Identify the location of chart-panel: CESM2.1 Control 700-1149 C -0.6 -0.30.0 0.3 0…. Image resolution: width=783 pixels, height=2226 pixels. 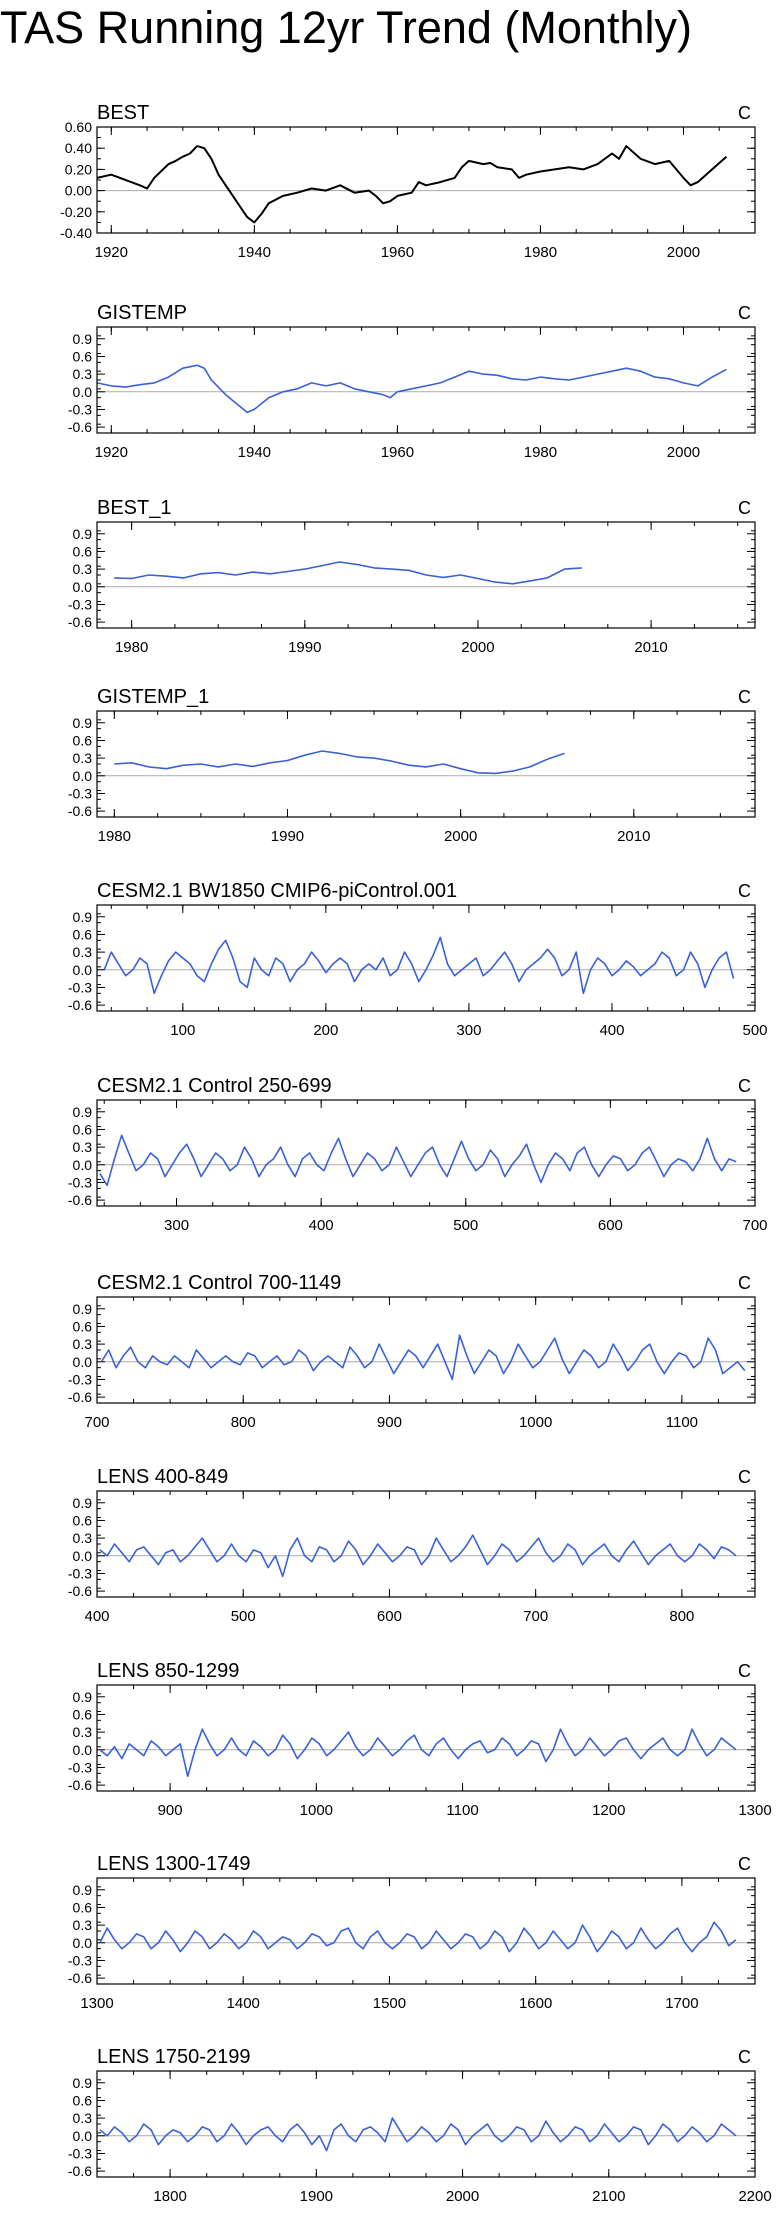
(412, 1351).